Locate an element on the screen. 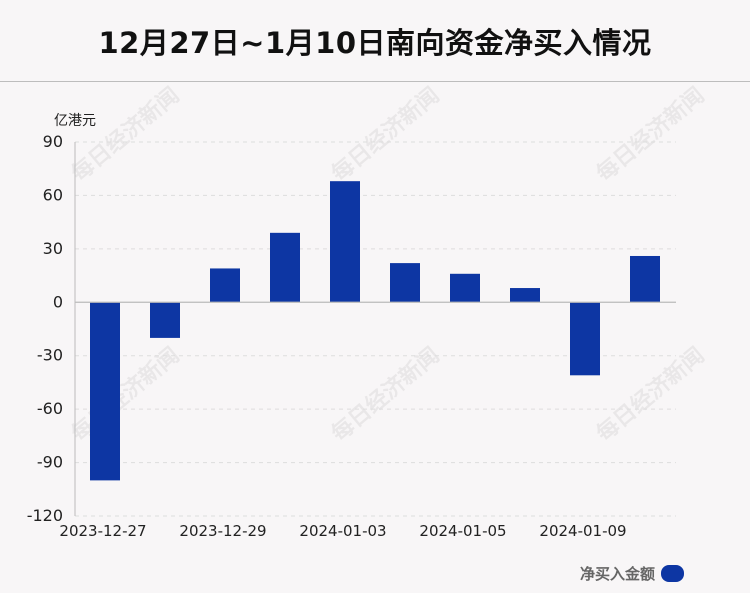 Image resolution: width=750 pixels, height=593 pixels. x-tick-label: 2024-01-03 is located at coordinates (342, 531).